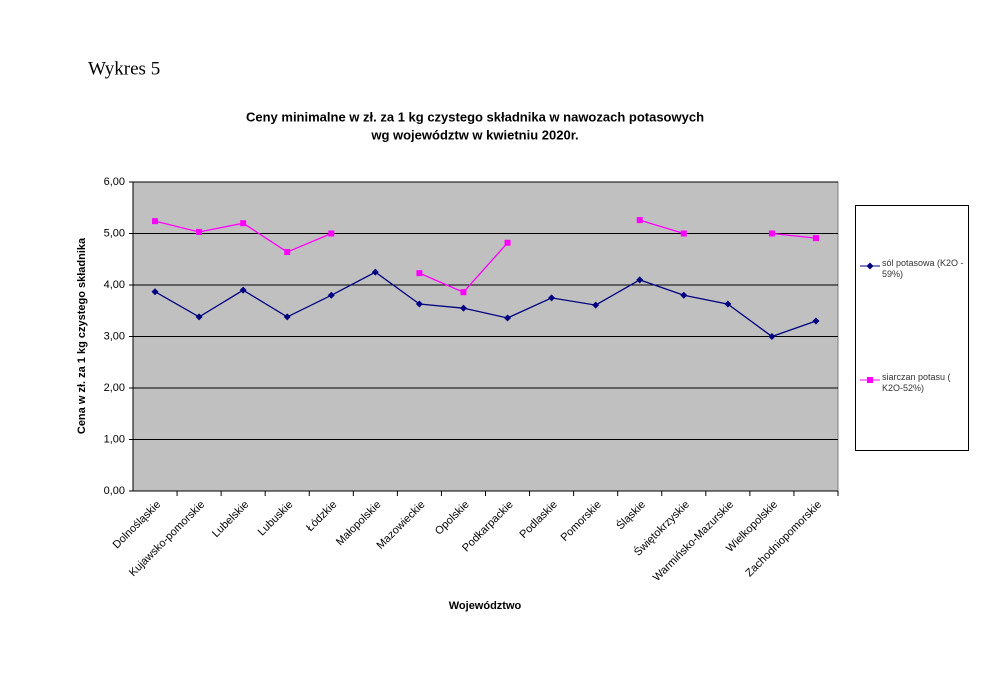 Image resolution: width=1000 pixels, height=700 pixels. I want to click on x-axis-label: Województwo, so click(485, 606).